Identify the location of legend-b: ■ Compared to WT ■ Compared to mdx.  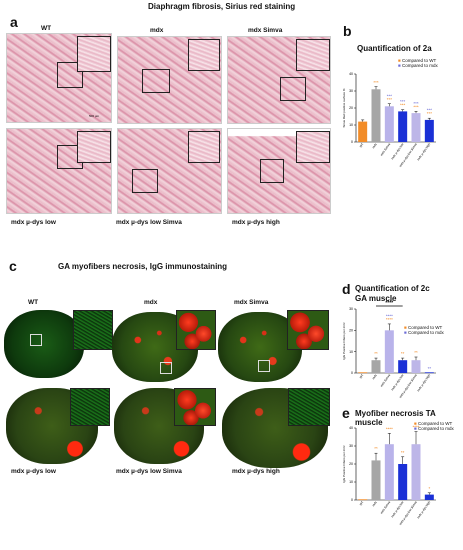
(418, 63).